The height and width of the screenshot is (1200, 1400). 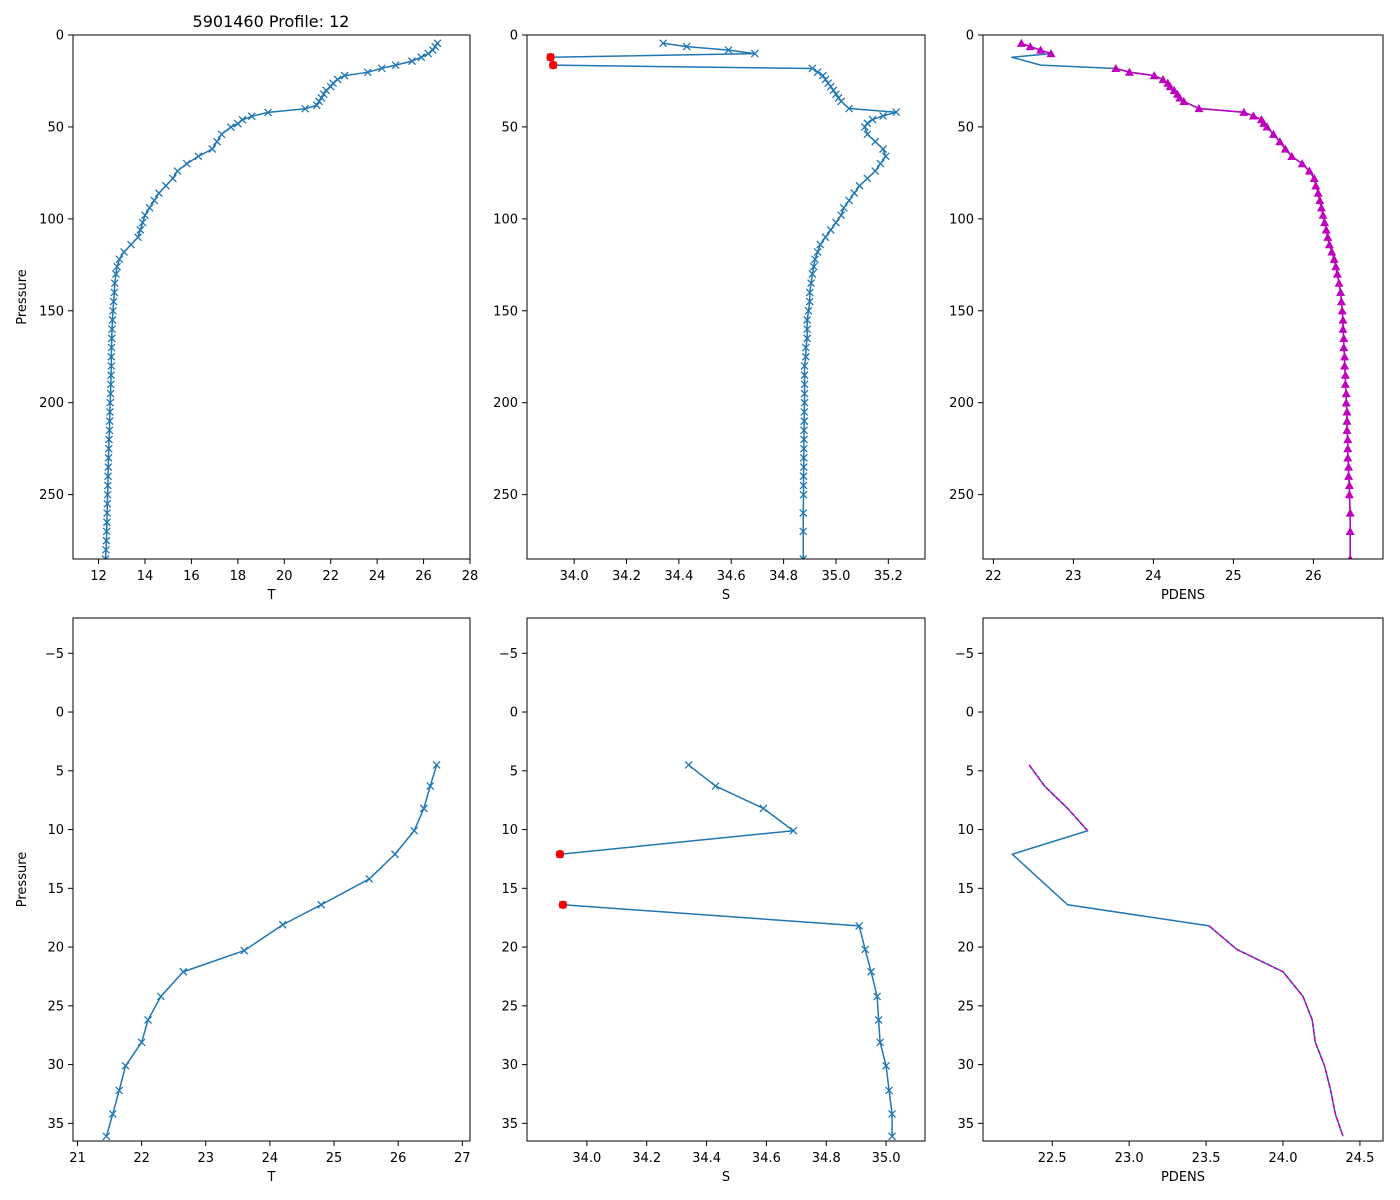 What do you see at coordinates (1283, 1158) in the screenshot?
I see `x-tick-label: 24.0` at bounding box center [1283, 1158].